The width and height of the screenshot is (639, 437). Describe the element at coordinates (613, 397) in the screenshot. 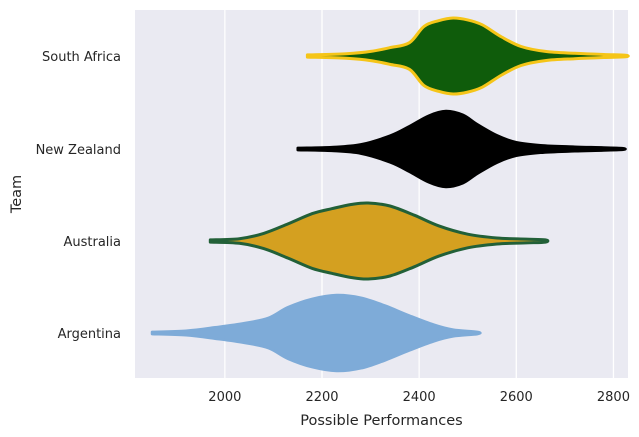

I see `x-tick-label: 2800` at that location.